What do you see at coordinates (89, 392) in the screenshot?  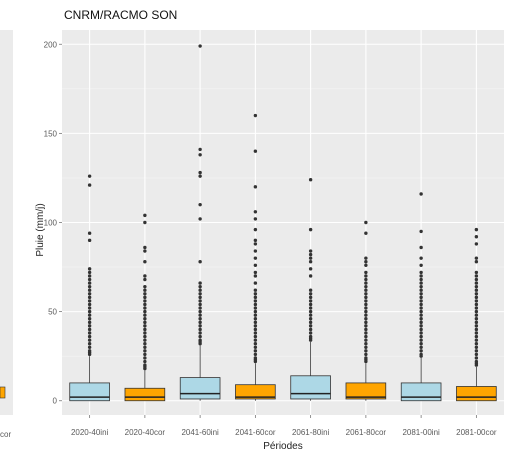 I see `box-2020-40ini` at bounding box center [89, 392].